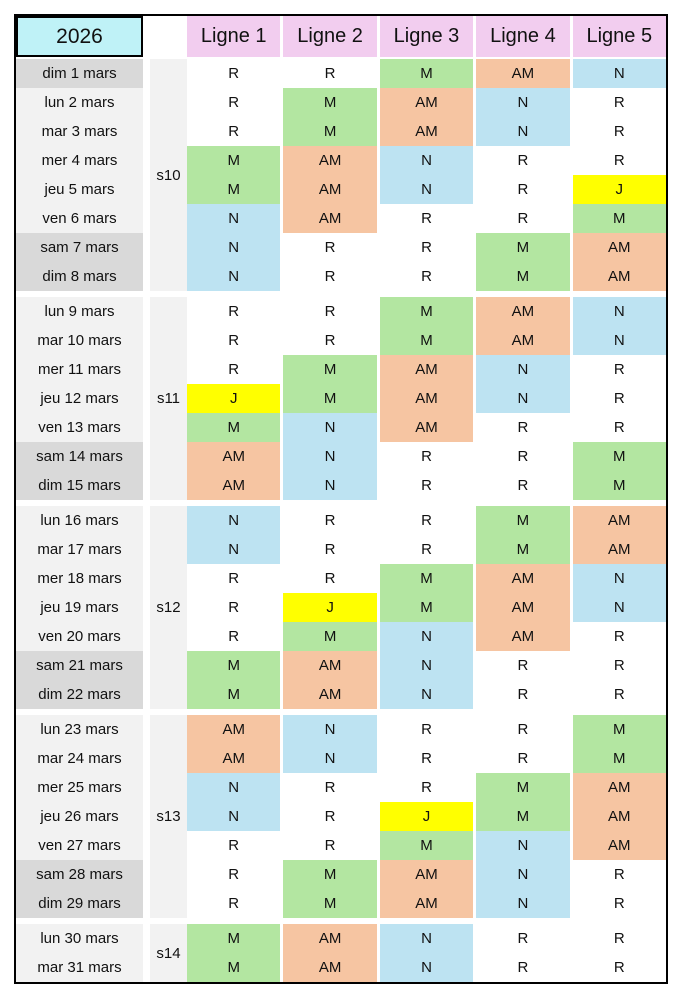  I want to click on date-label: mar 17 mars, so click(79, 549).